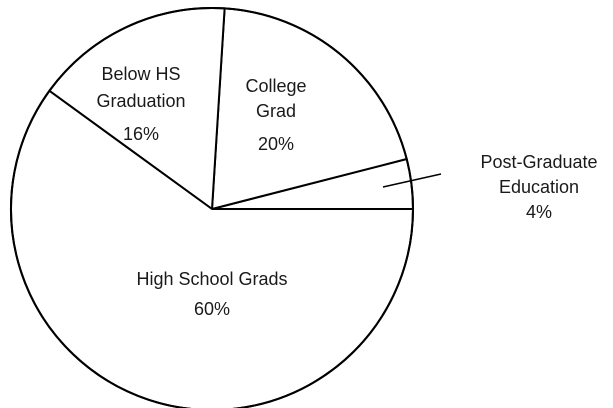  What do you see at coordinates (140, 101) in the screenshot?
I see `slice-label-below-hs-graduation-line-2: Graduation` at bounding box center [140, 101].